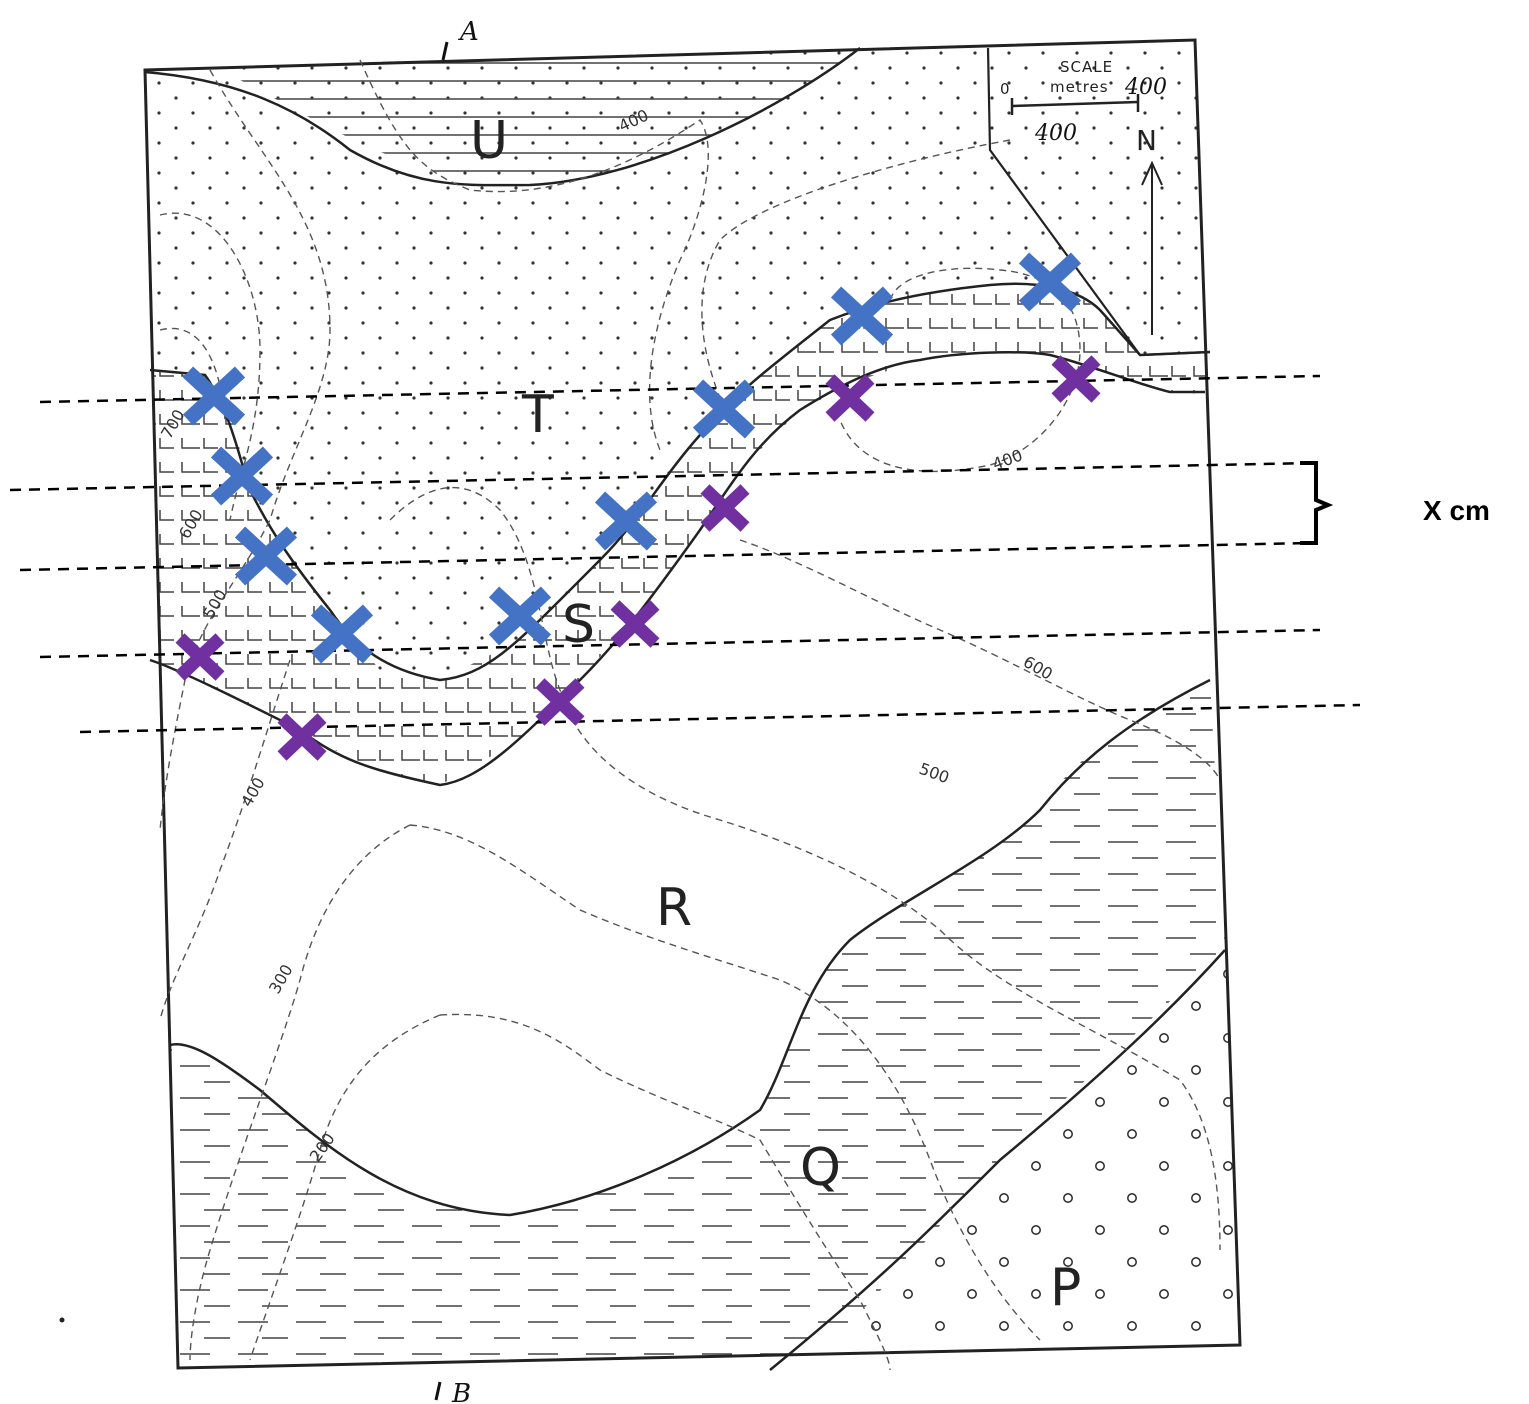 Image resolution: width=1529 pixels, height=1404 pixels. What do you see at coordinates (489, 141) in the screenshot?
I see `unit-label-u: U` at bounding box center [489, 141].